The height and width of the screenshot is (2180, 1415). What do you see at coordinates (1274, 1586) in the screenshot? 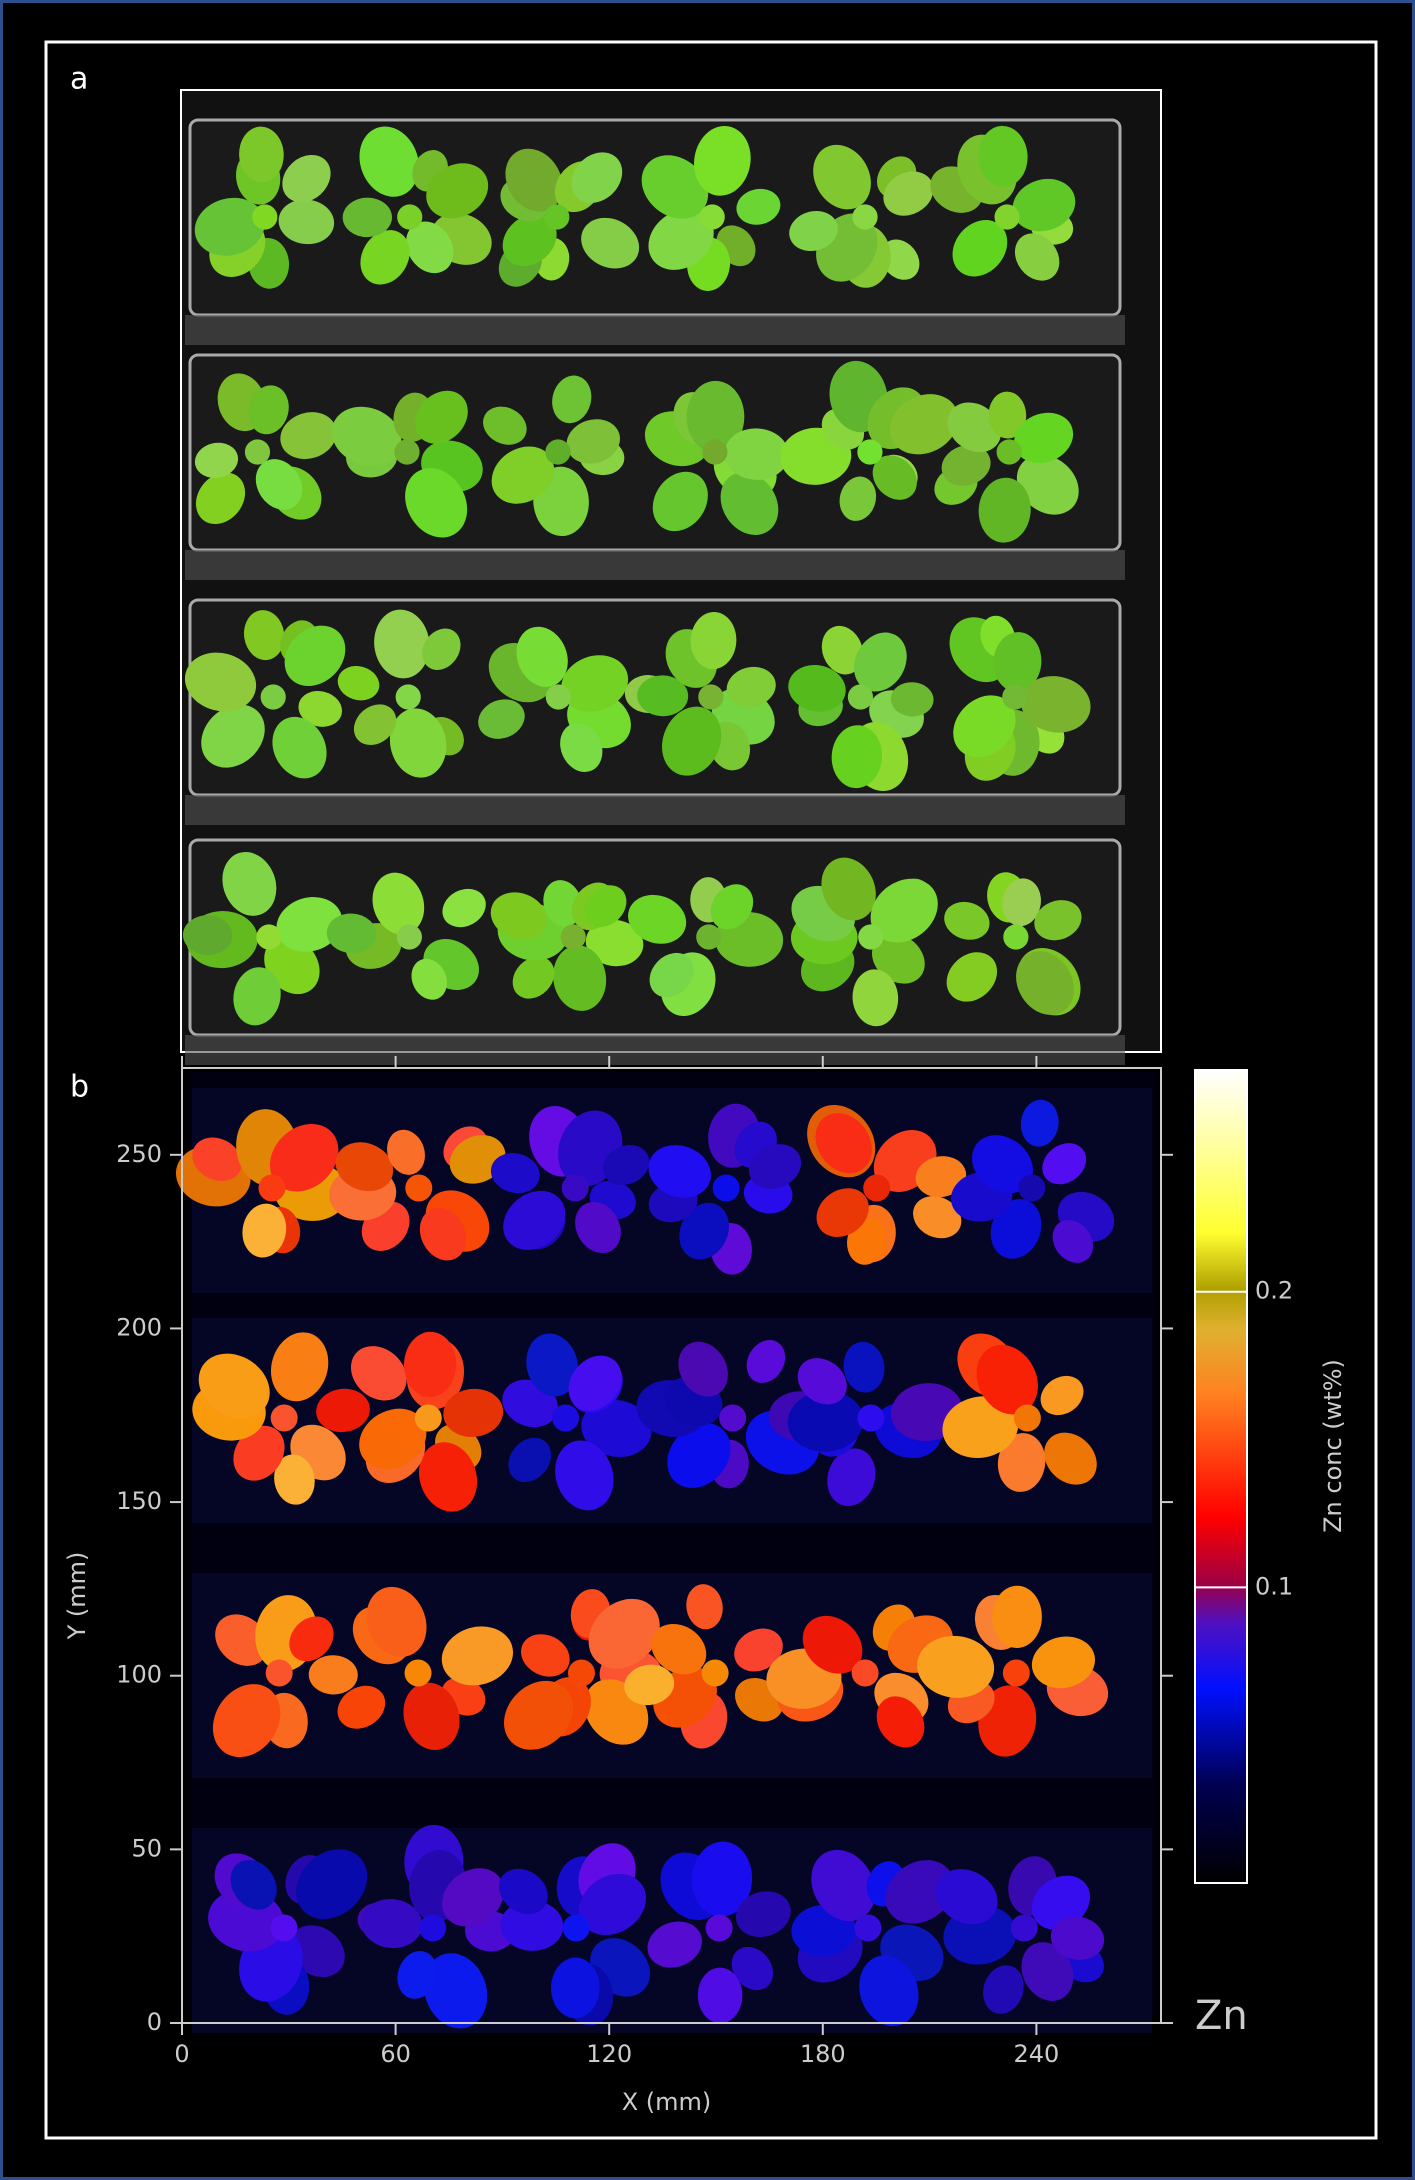
I see `colorbar-tick-label: 0.1` at bounding box center [1274, 1586].